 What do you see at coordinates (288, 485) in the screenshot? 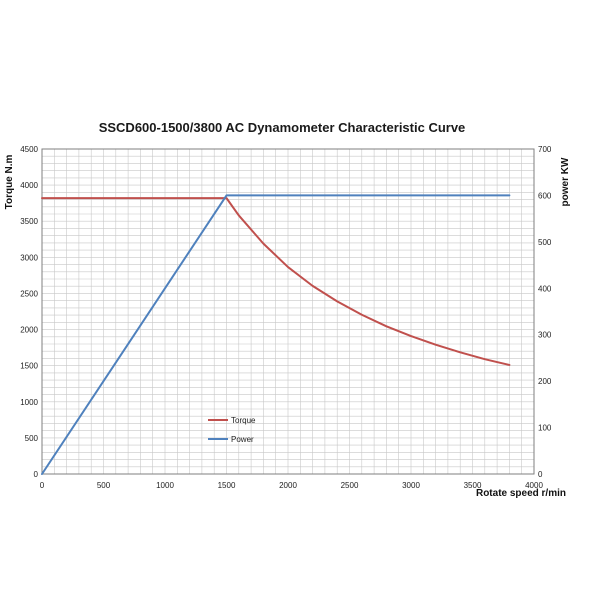
I see `x-tick-label: 2000` at bounding box center [288, 485].